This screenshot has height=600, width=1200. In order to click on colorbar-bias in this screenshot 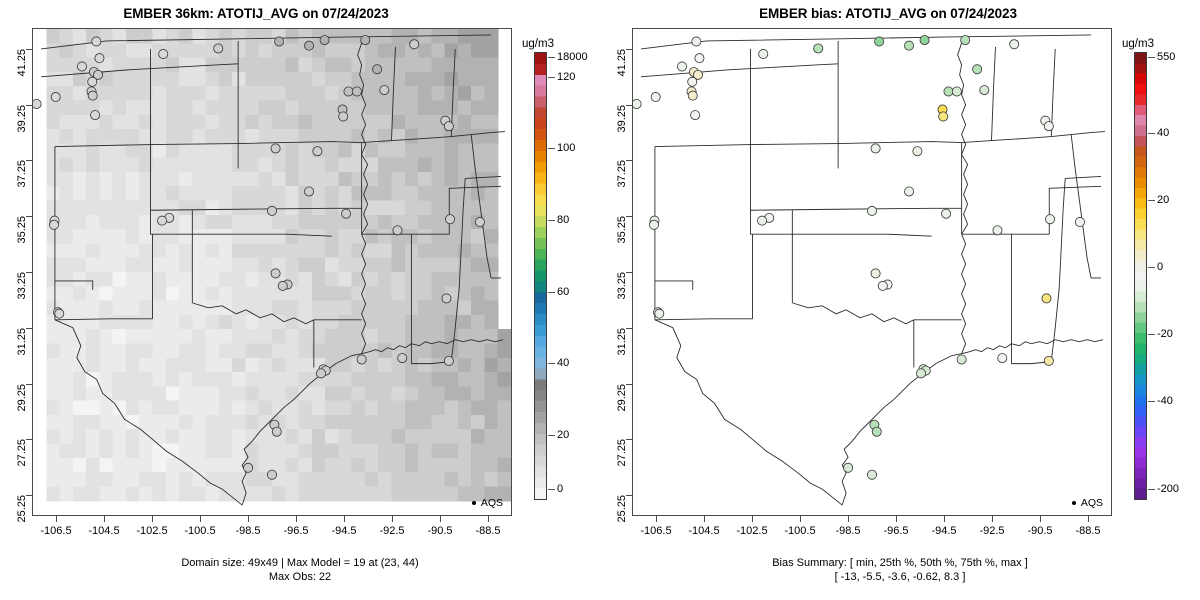, I will do `click(1140, 276)`.